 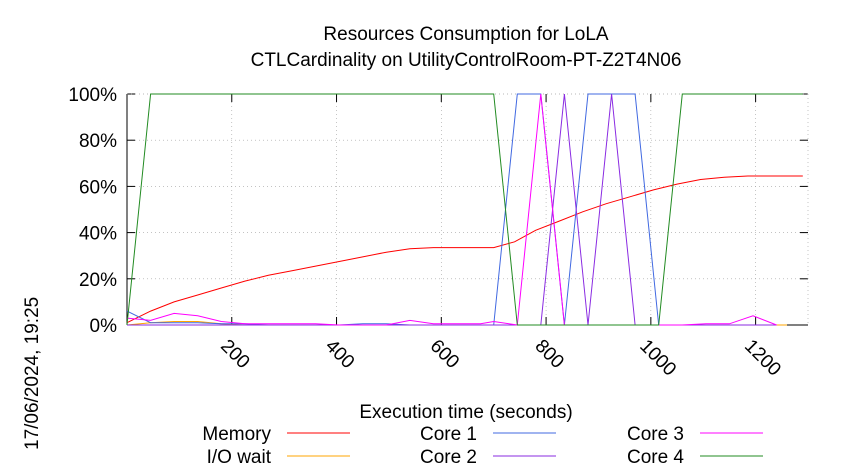 I want to click on x-tick-label: 1200, so click(x=762, y=358).